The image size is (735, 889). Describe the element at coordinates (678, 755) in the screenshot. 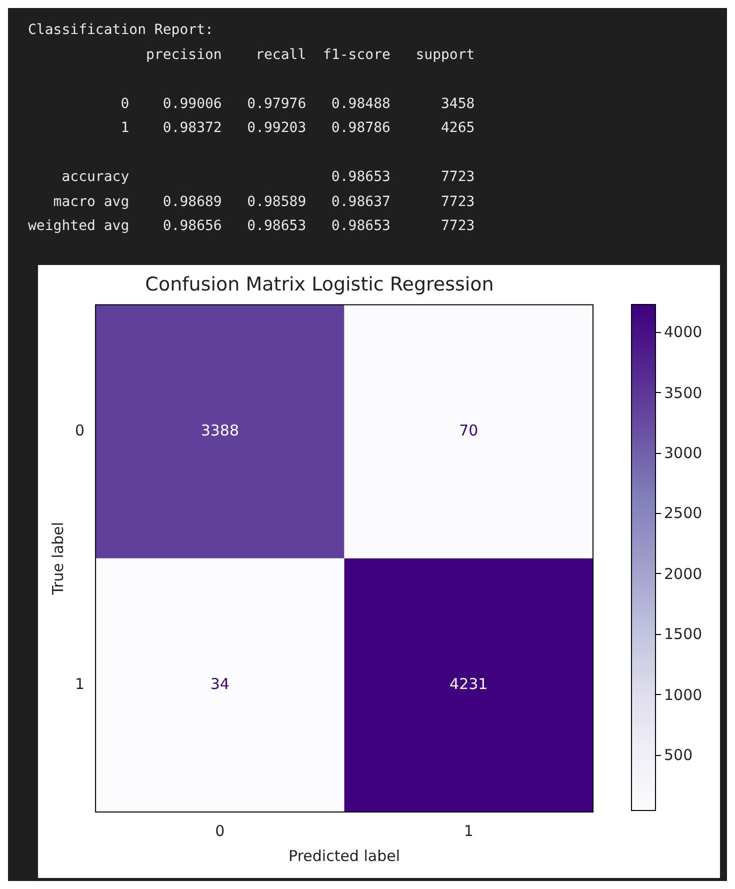

I see `color-bar-label: 500` at that location.